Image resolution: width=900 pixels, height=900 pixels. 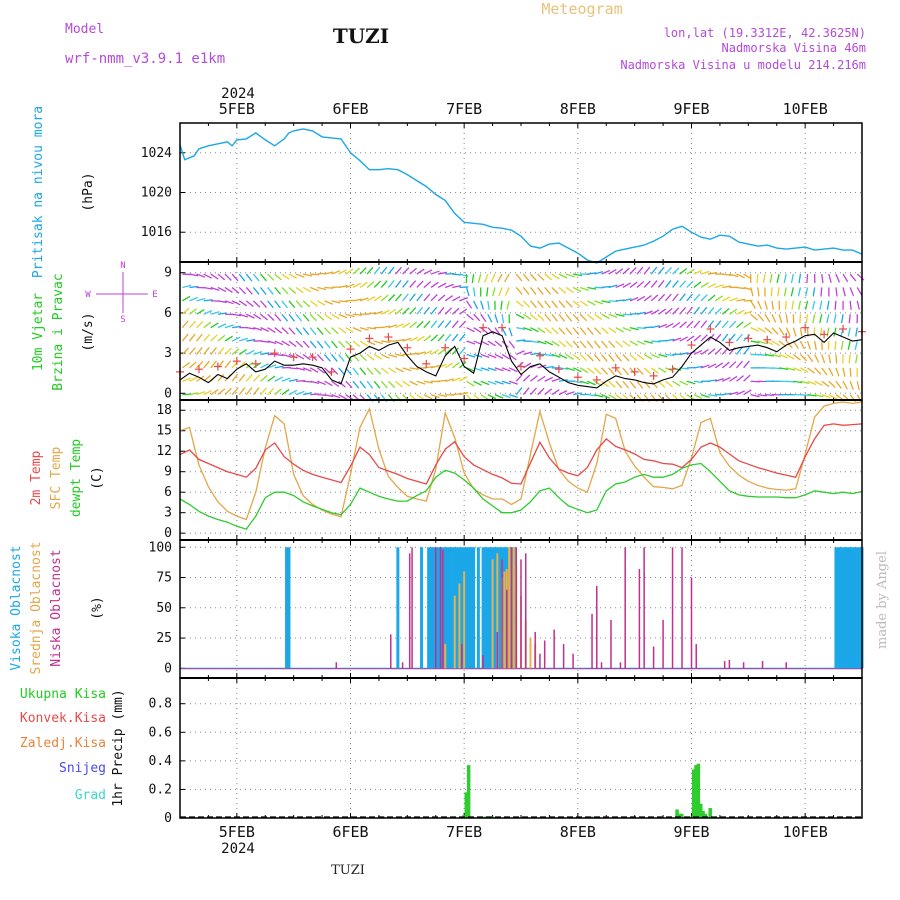 I want to click on wind-unit: (m/s), so click(x=88, y=331).